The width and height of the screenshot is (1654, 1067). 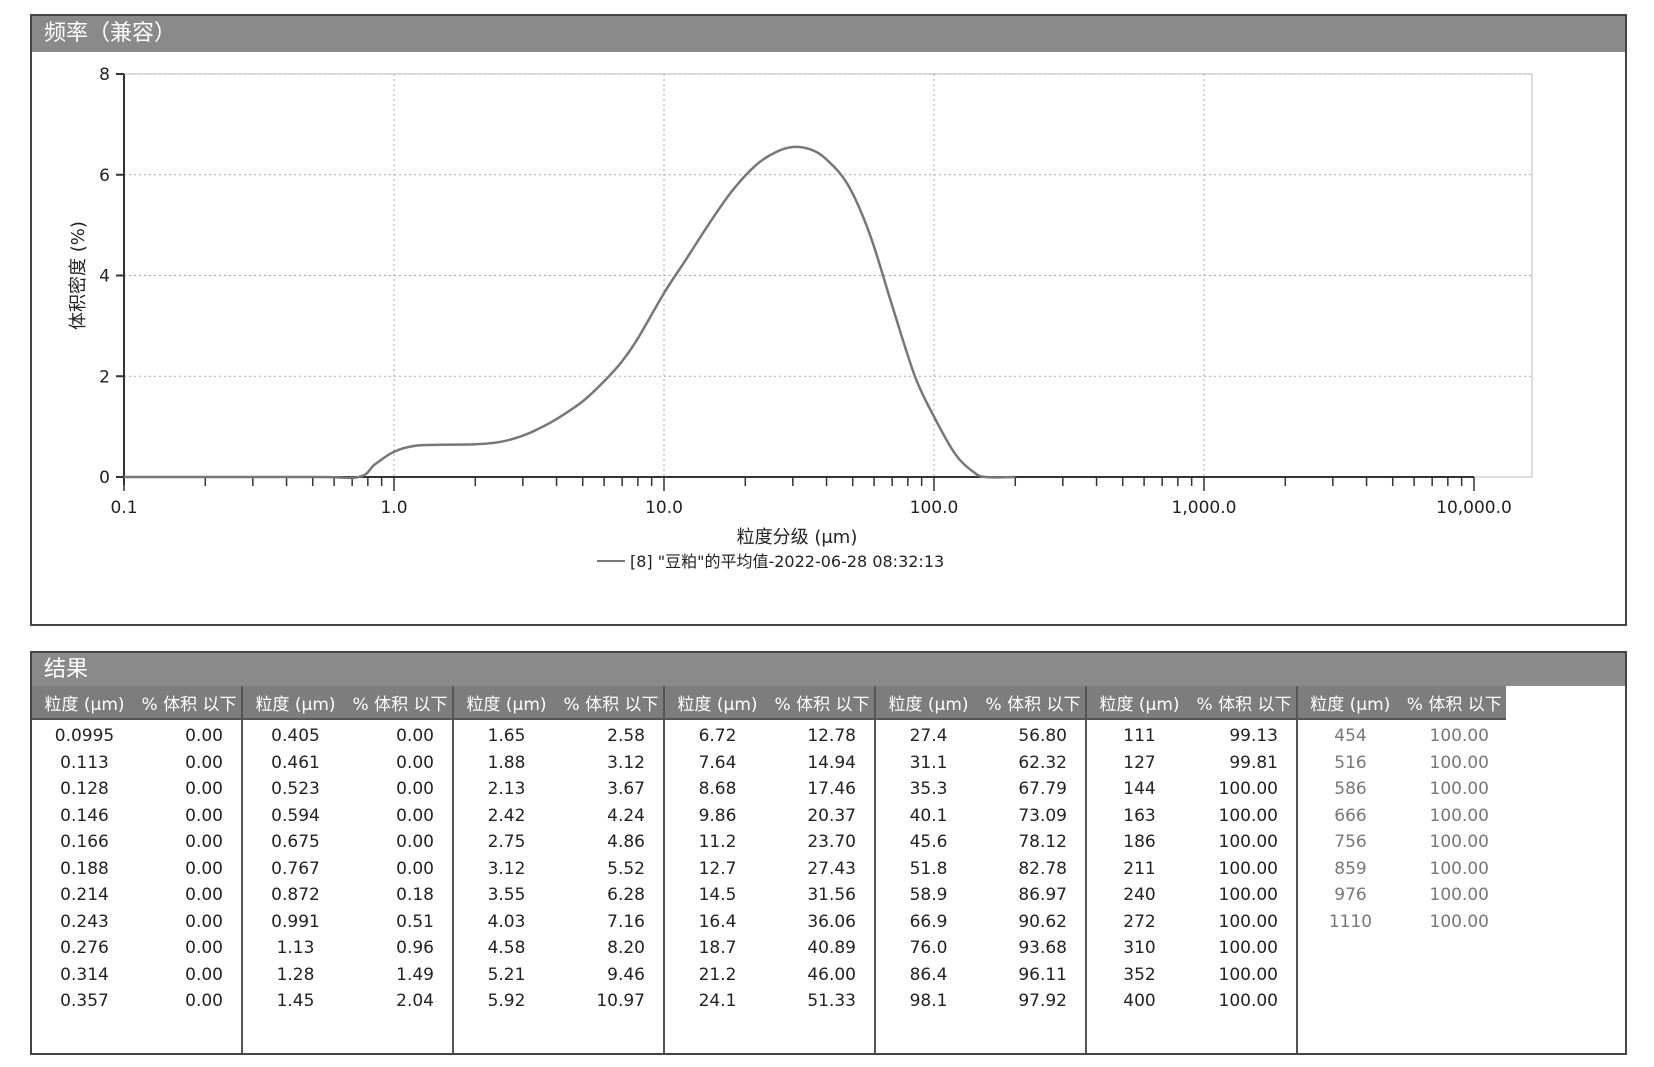 What do you see at coordinates (1042, 815) in the screenshot?
I see `volume-below-cell: 73.09` at bounding box center [1042, 815].